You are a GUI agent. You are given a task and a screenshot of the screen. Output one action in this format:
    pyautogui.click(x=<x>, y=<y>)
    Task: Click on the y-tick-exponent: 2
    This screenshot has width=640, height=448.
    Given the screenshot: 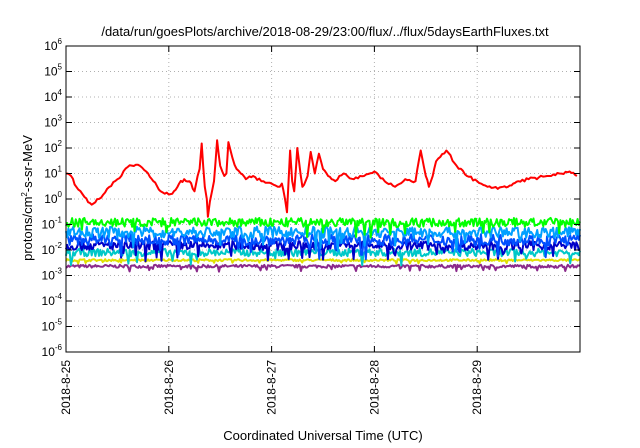 What is the action you would take?
    pyautogui.click(x=60, y=143)
    